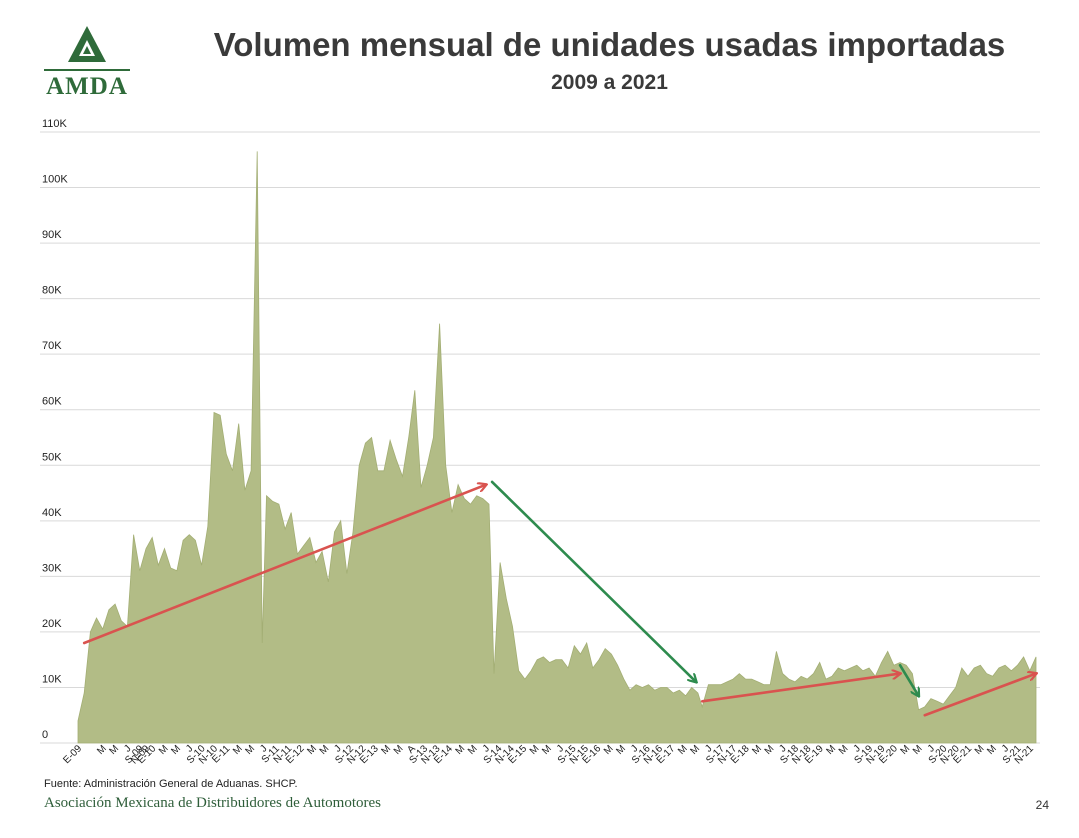 The width and height of the screenshot is (1079, 838). What do you see at coordinates (52, 679) in the screenshot?
I see `y-tick-label: 10K` at bounding box center [52, 679].